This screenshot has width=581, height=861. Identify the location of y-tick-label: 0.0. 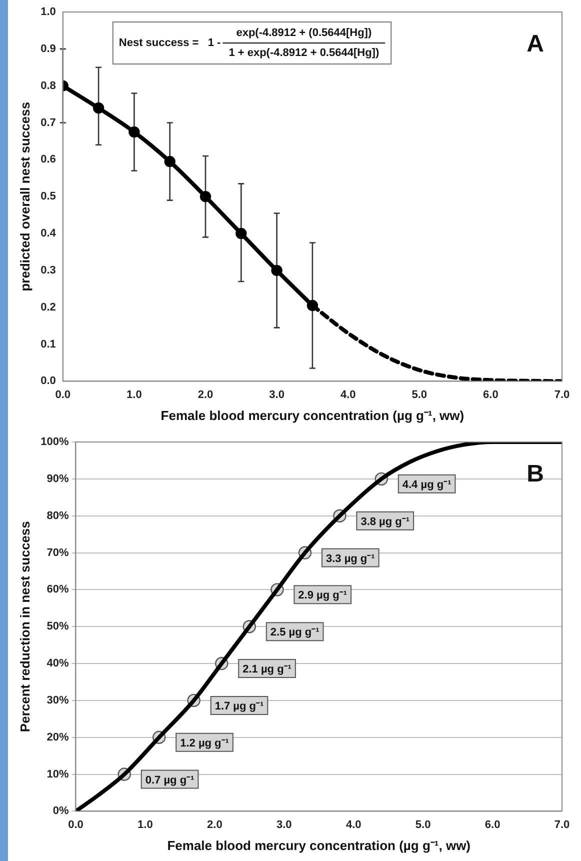
(48, 381).